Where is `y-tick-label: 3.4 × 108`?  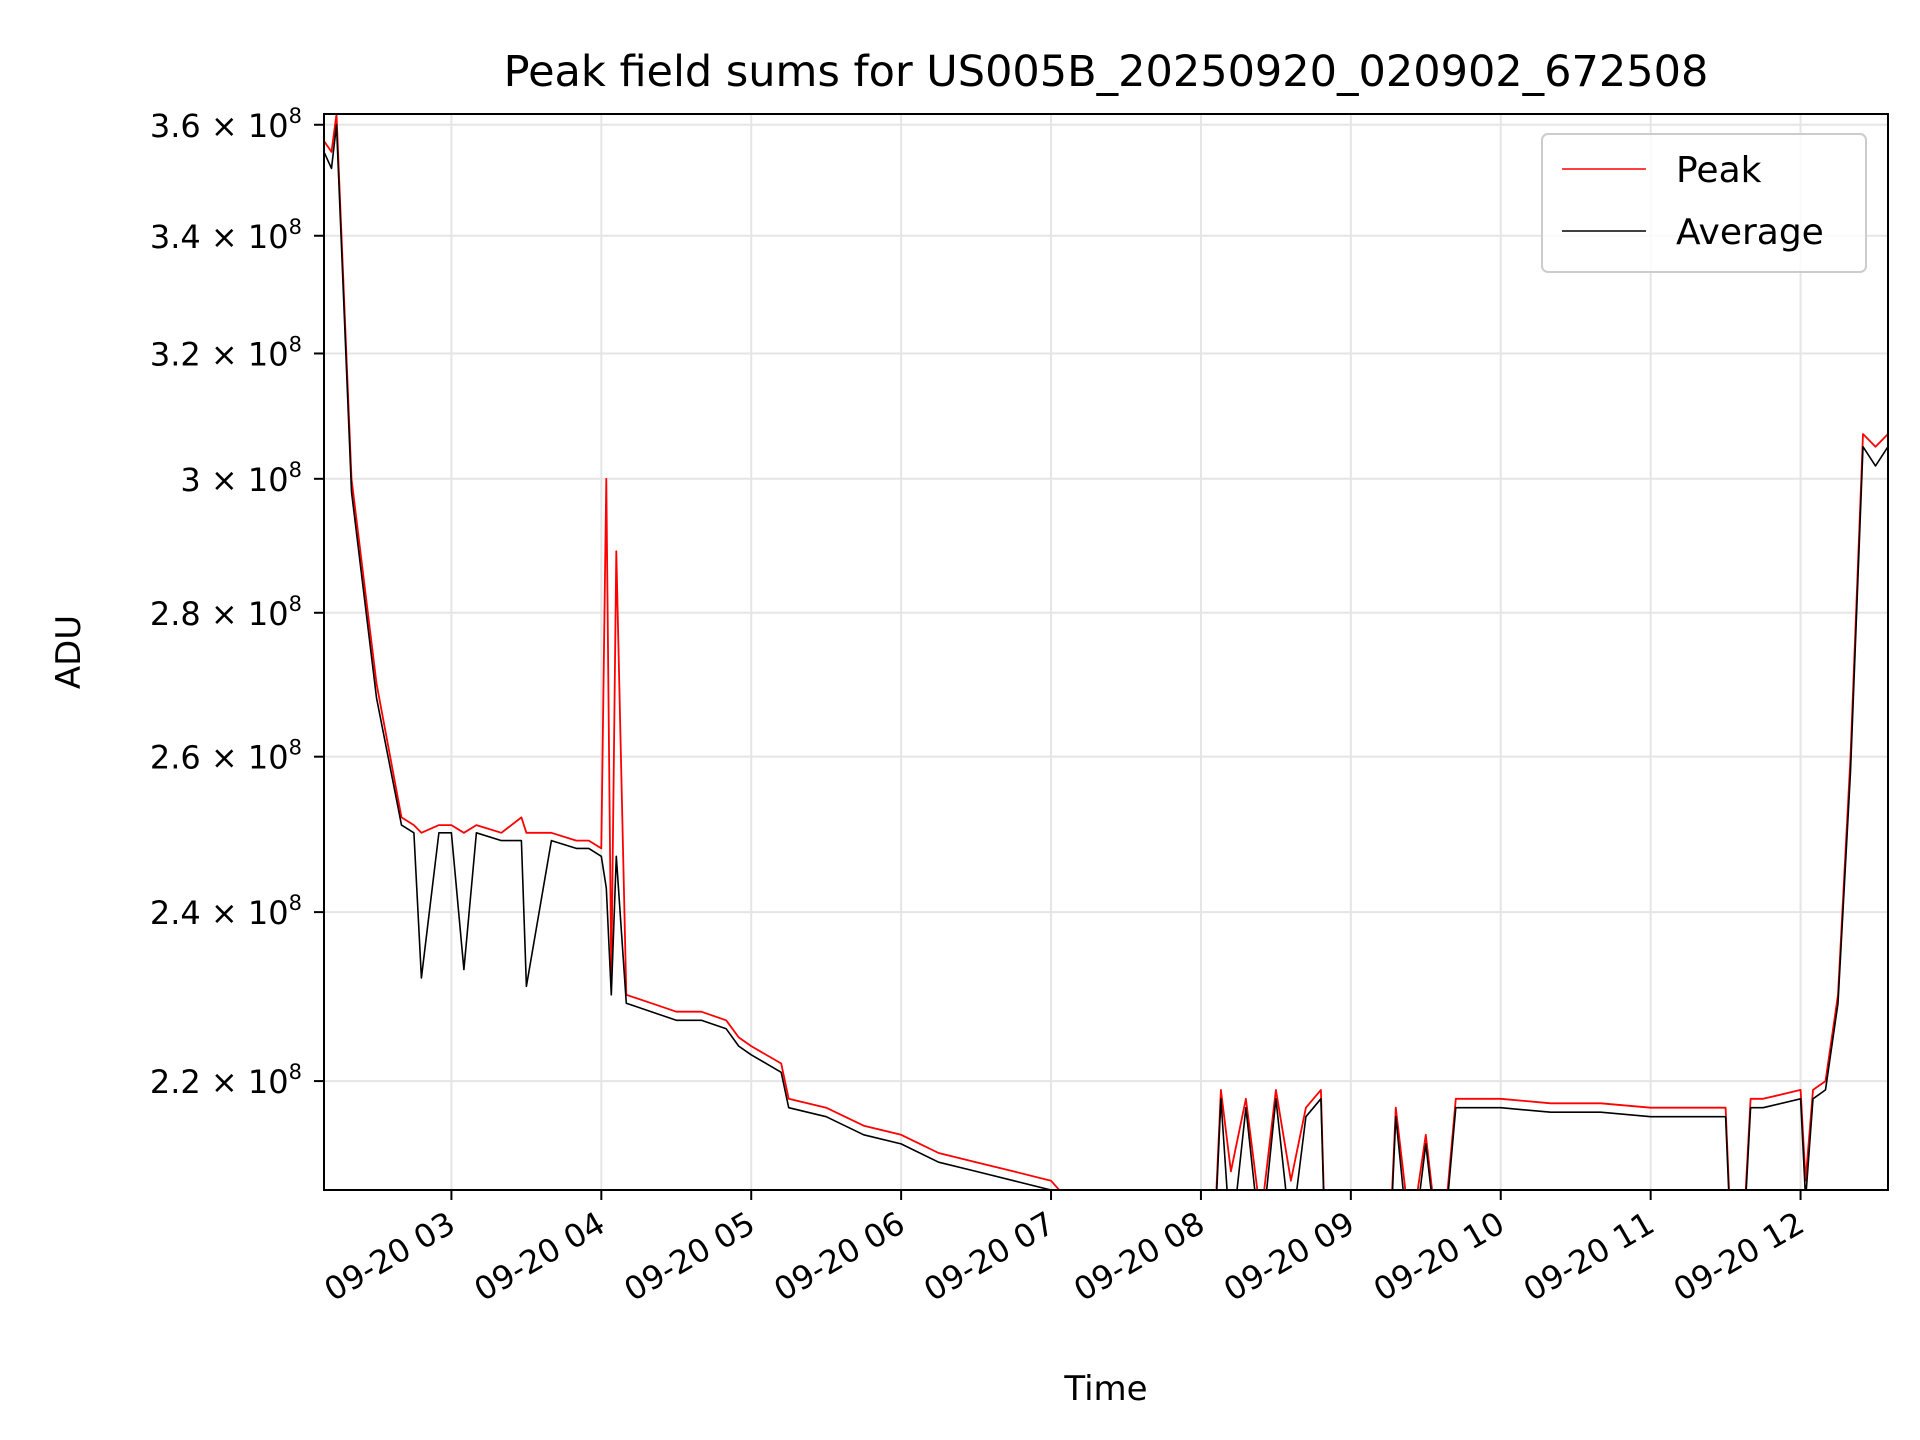
y-tick-label: 3.4 × 108 is located at coordinates (226, 235).